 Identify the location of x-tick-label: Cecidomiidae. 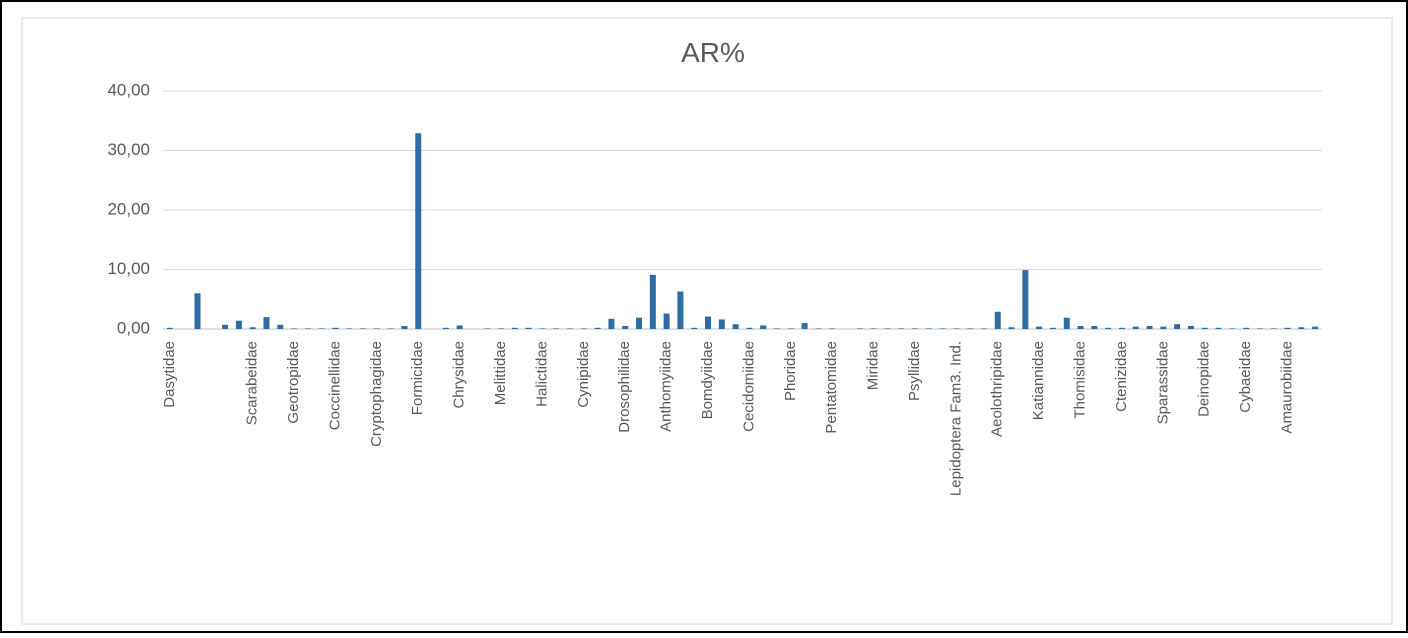
(748, 386).